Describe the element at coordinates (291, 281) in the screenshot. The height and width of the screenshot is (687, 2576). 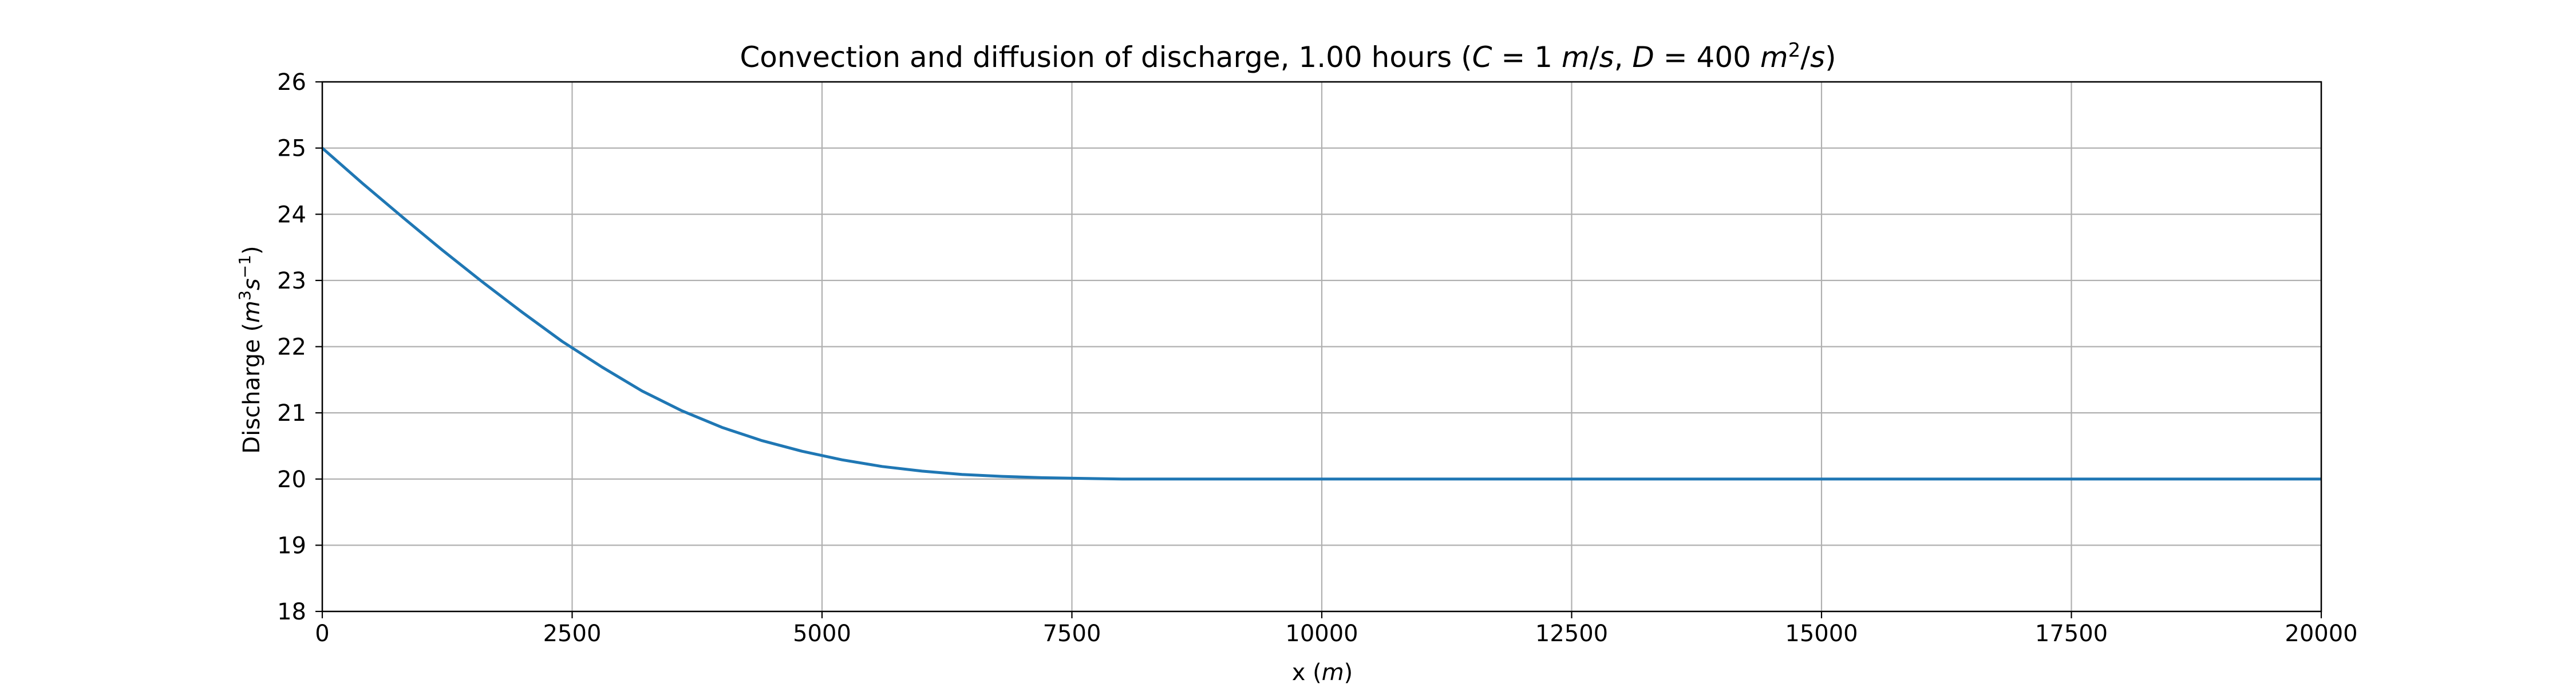
I see `y-tick-label-5: 23` at that location.